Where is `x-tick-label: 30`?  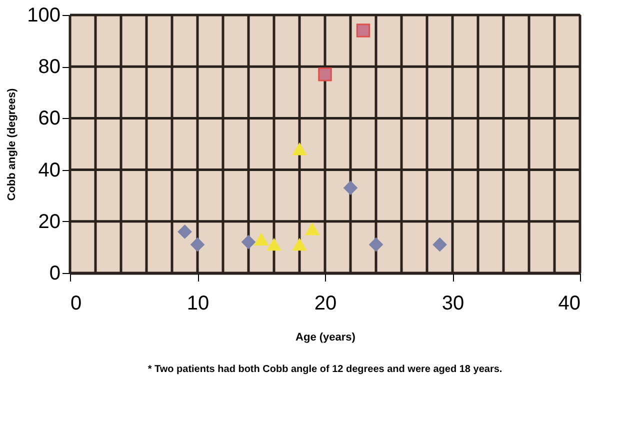 x-tick-label: 30 is located at coordinates (453, 303).